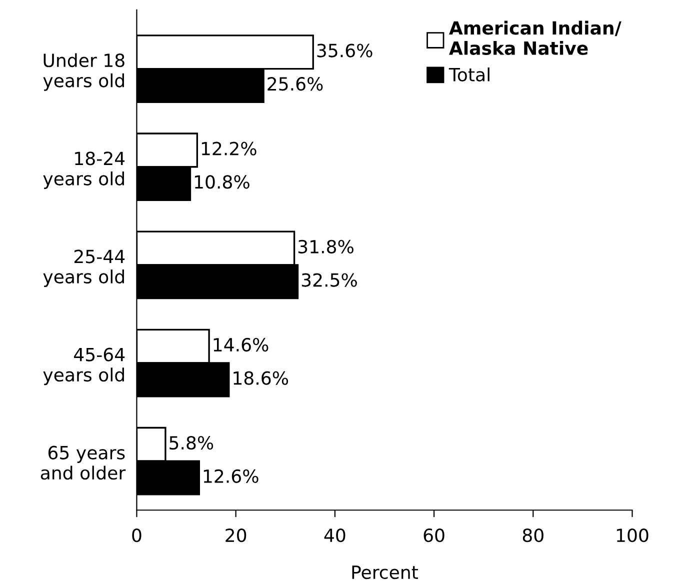  I want to click on x-tick-label: 40, so click(335, 535).